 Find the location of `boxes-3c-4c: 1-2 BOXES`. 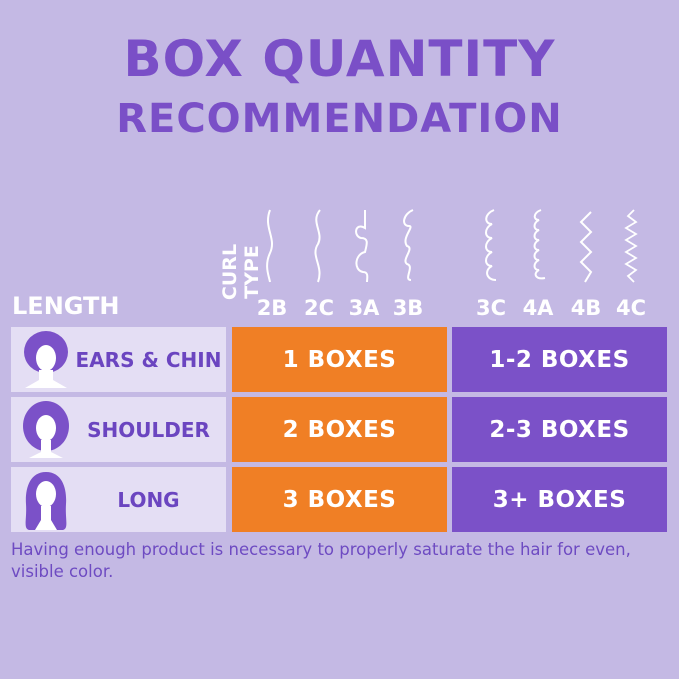

boxes-3c-4c: 1-2 BOXES is located at coordinates (559, 359).